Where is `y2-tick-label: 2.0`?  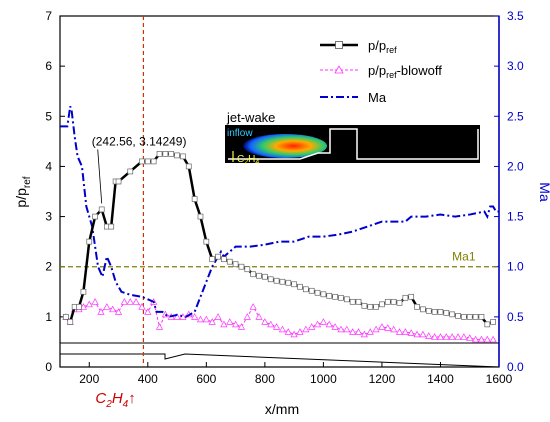
y2-tick-label: 2.0 is located at coordinates (515, 166).